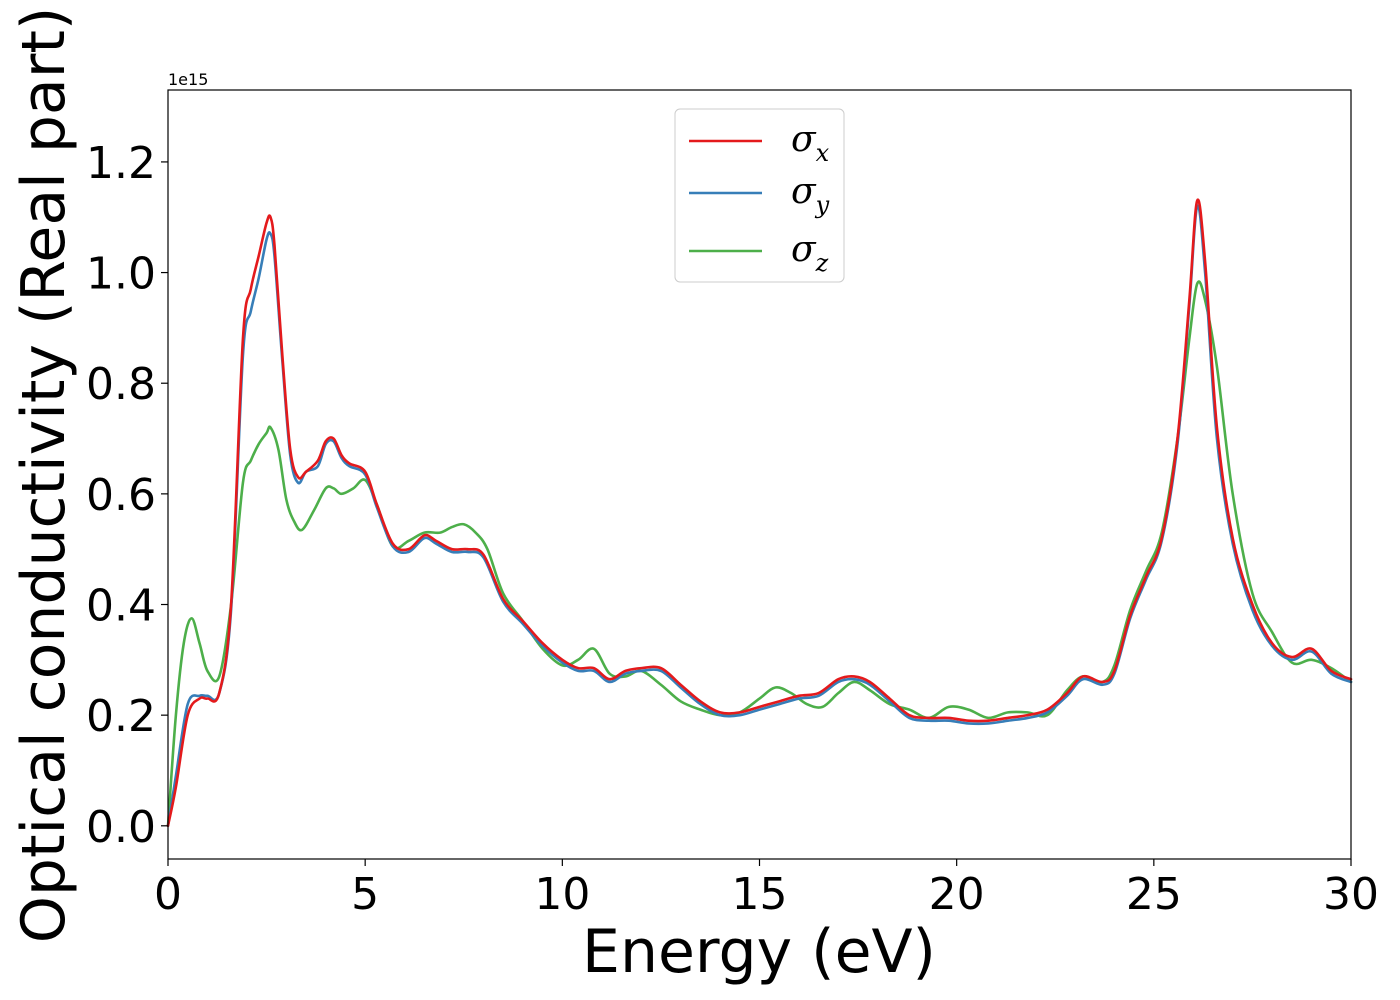 This screenshot has height=1000, width=1400. I want to click on x-tick-label: 20, so click(957, 894).